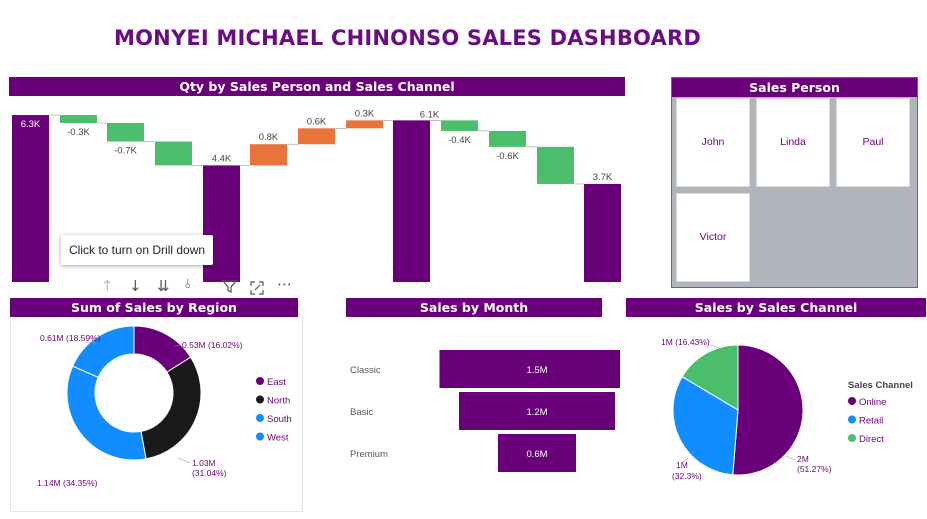 This screenshot has width=927, height=519. What do you see at coordinates (365, 370) in the screenshot?
I see `funnel-category-label: Classic` at bounding box center [365, 370].